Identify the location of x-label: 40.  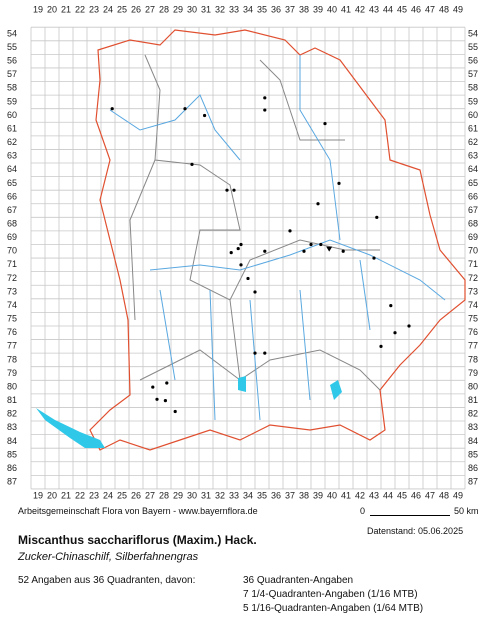
(332, 495).